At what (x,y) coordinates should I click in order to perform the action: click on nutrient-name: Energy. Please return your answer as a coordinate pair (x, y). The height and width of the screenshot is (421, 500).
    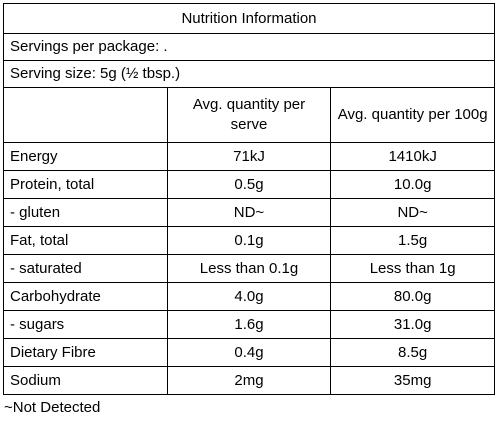
    Looking at the image, I should click on (85, 156).